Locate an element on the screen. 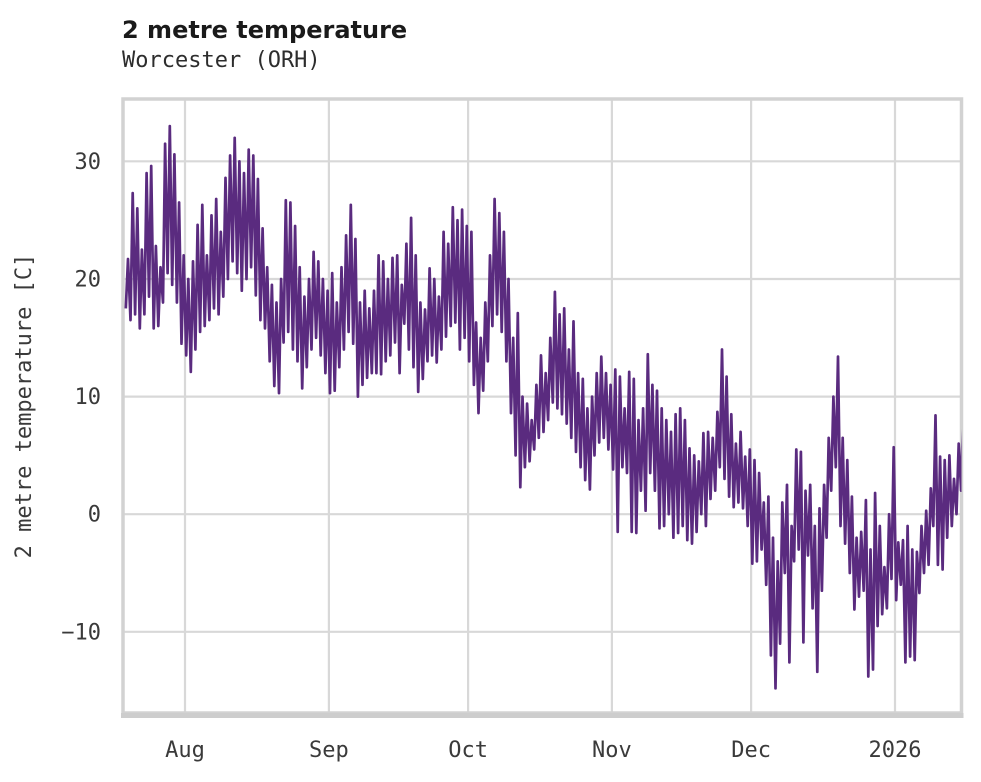  chart-title: 2 metre temperature is located at coordinates (265, 30).